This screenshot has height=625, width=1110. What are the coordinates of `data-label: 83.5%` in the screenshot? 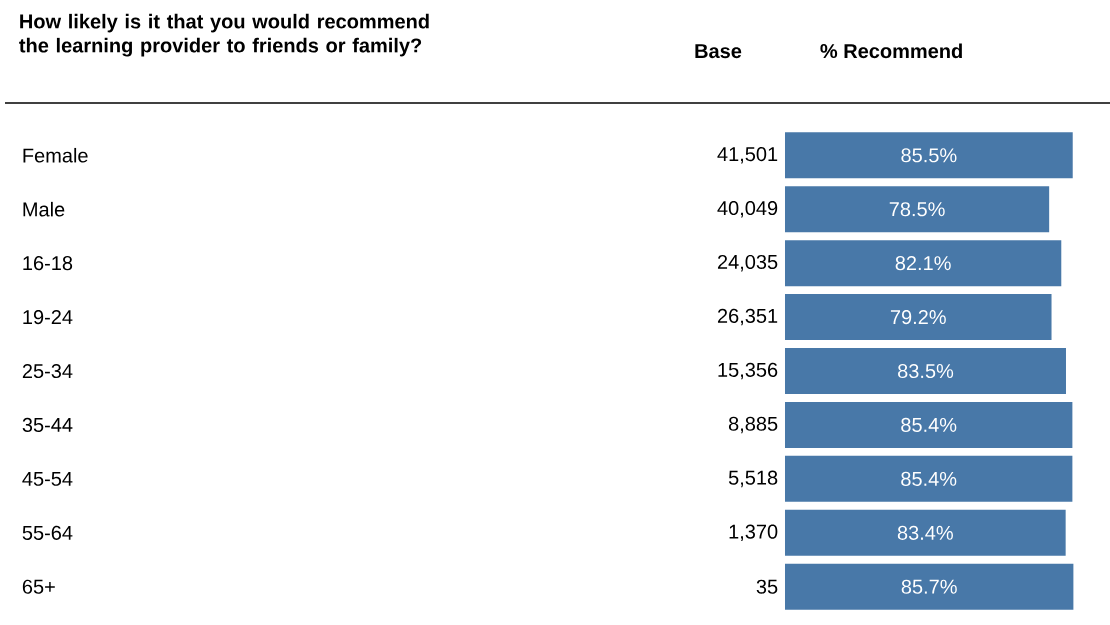 It's located at (926, 371).